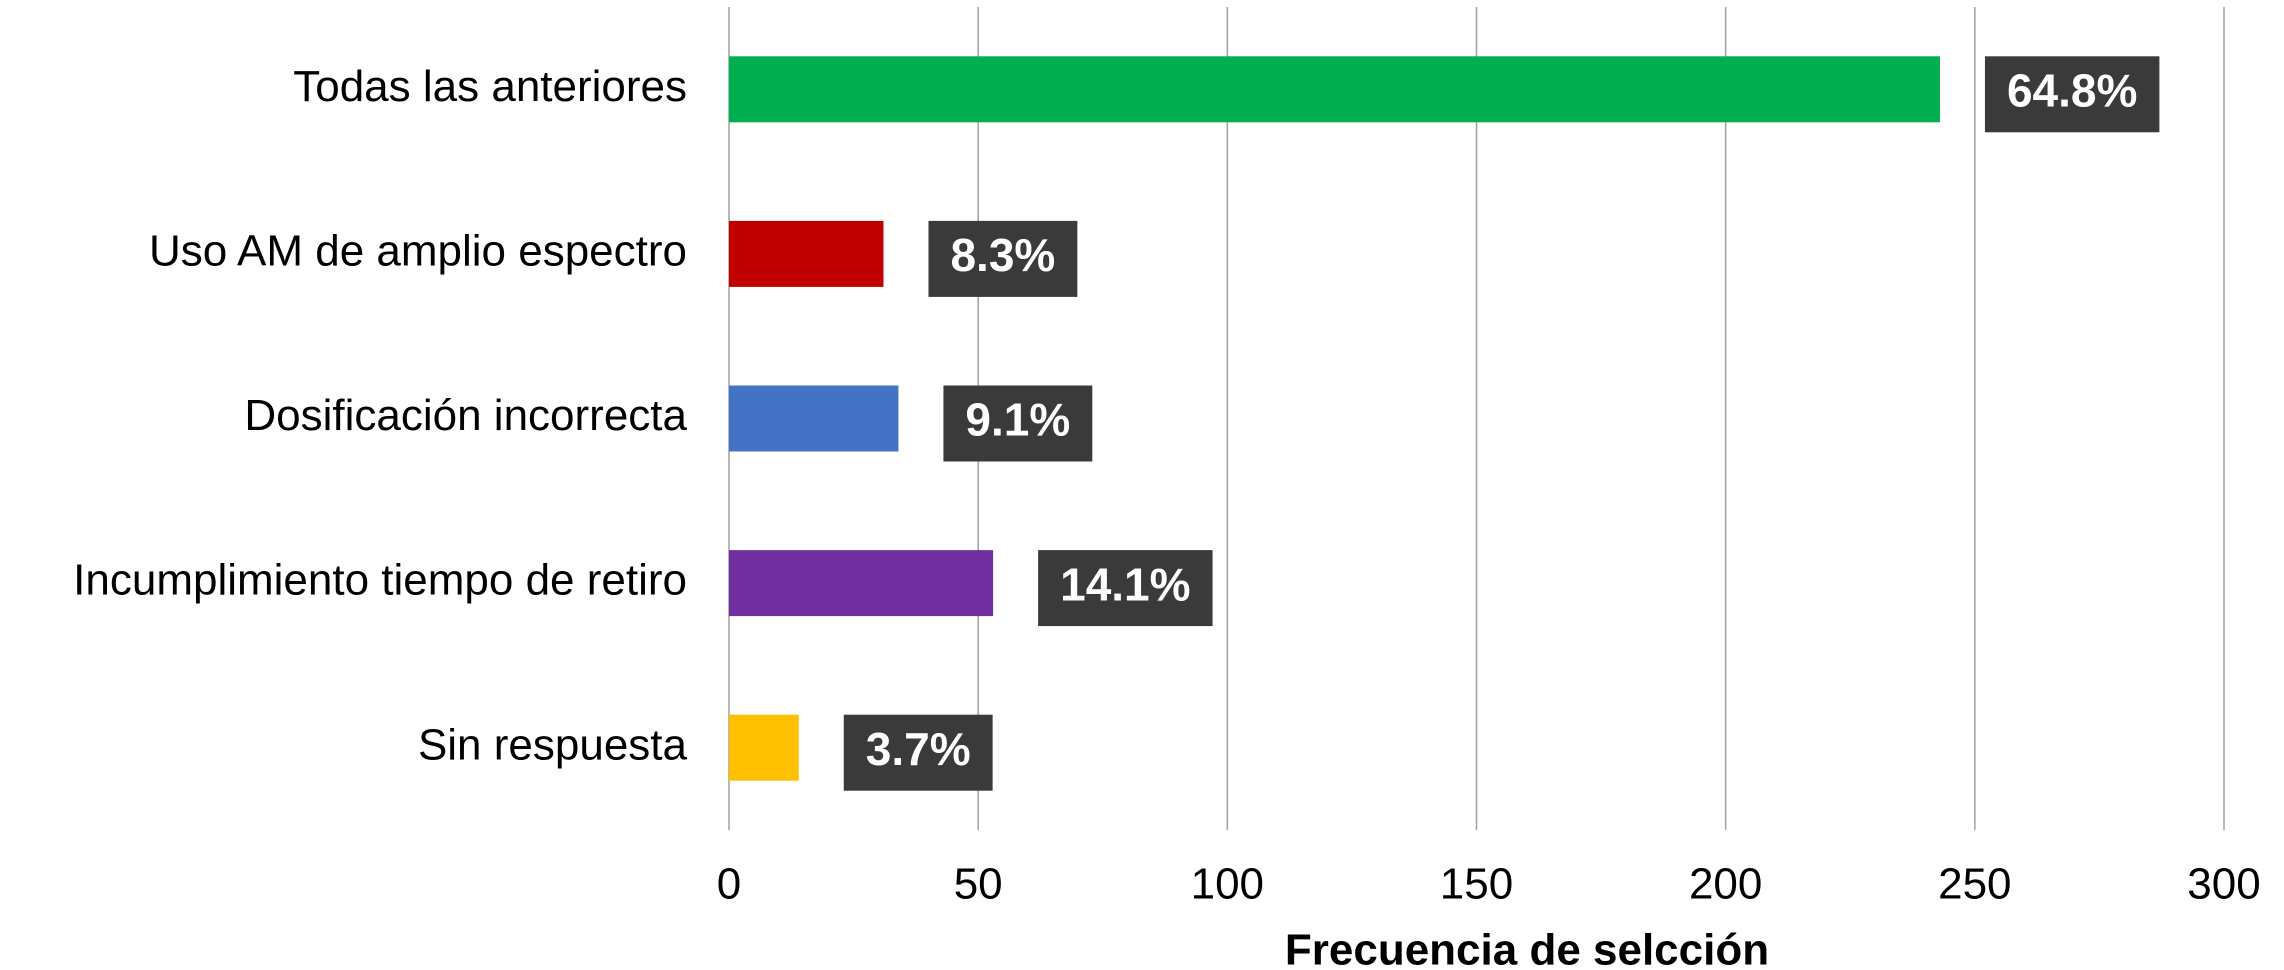 This screenshot has width=2284, height=970. What do you see at coordinates (2223, 884) in the screenshot?
I see `x-tick-label: 300` at bounding box center [2223, 884].